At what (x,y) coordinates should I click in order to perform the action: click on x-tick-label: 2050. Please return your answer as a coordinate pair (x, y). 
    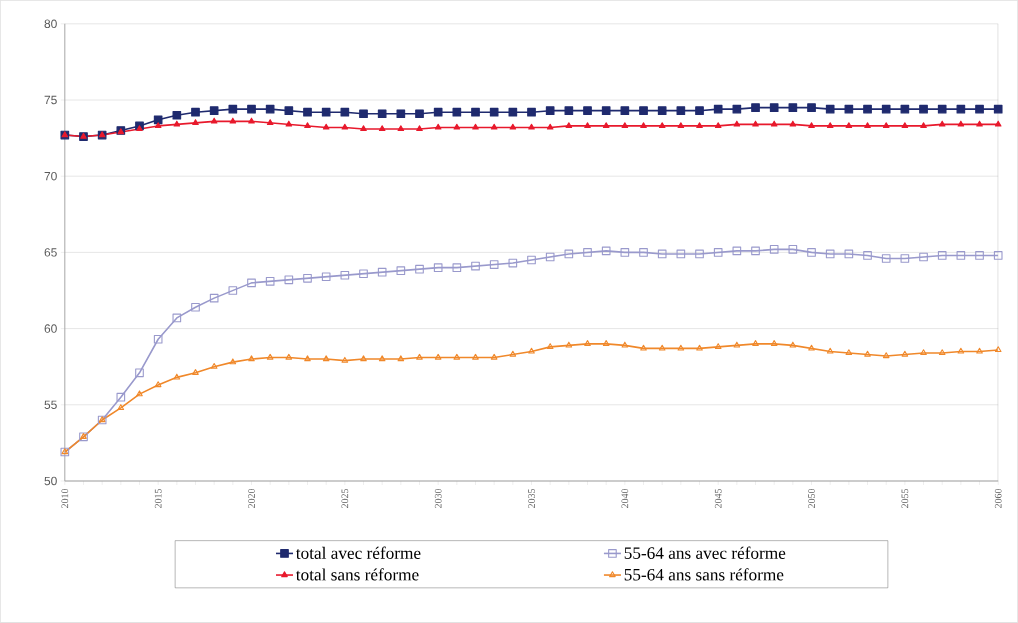
    Looking at the image, I should click on (811, 498).